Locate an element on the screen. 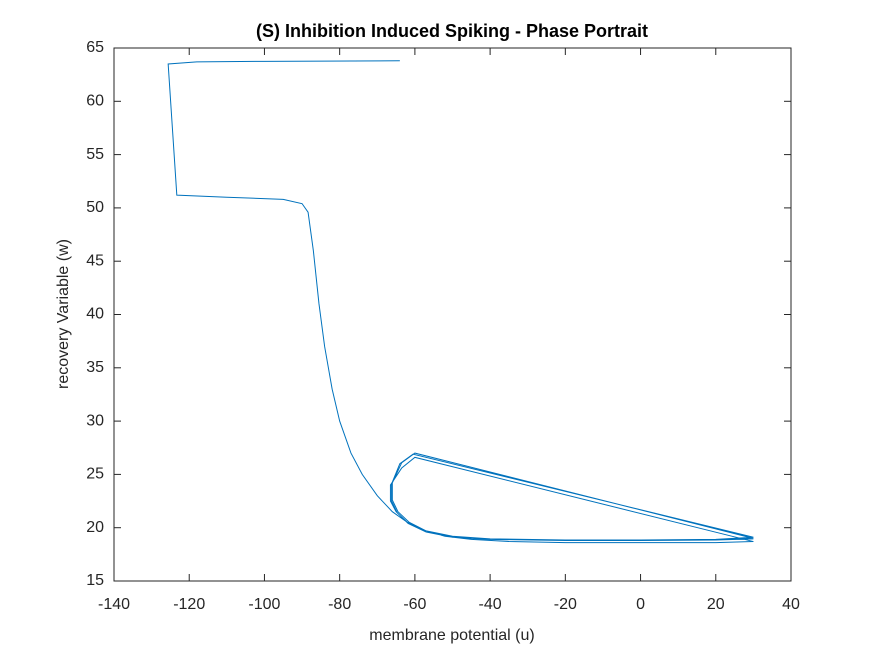  x-tick-label: -80 is located at coordinates (339, 604).